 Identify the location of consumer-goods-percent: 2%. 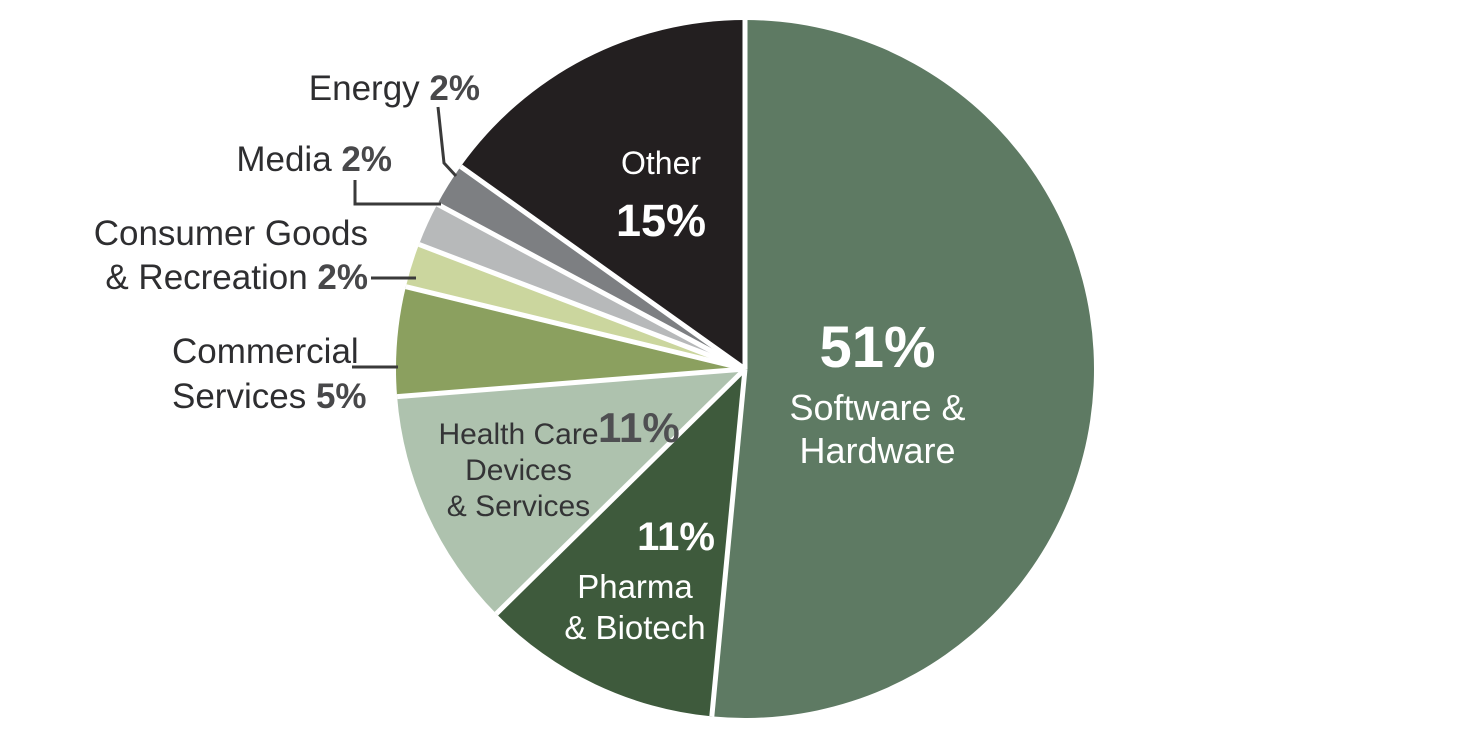
(342, 277).